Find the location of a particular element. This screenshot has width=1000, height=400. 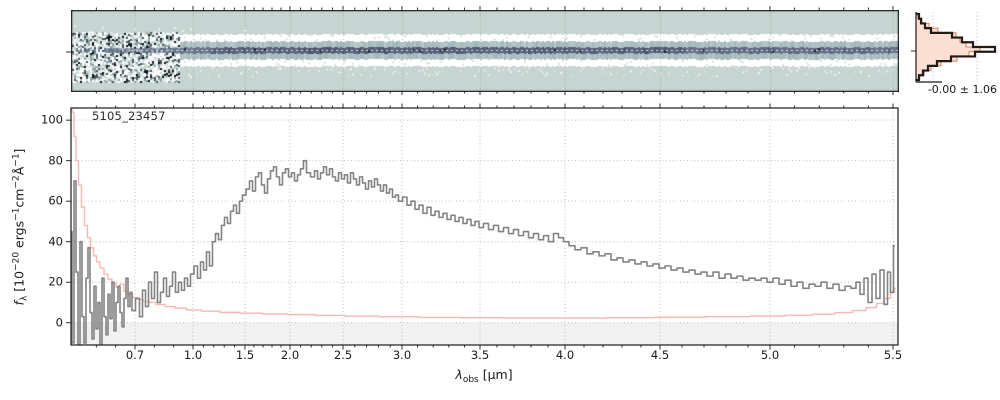

x-axis-label: λobs [μm] is located at coordinates (484, 376).